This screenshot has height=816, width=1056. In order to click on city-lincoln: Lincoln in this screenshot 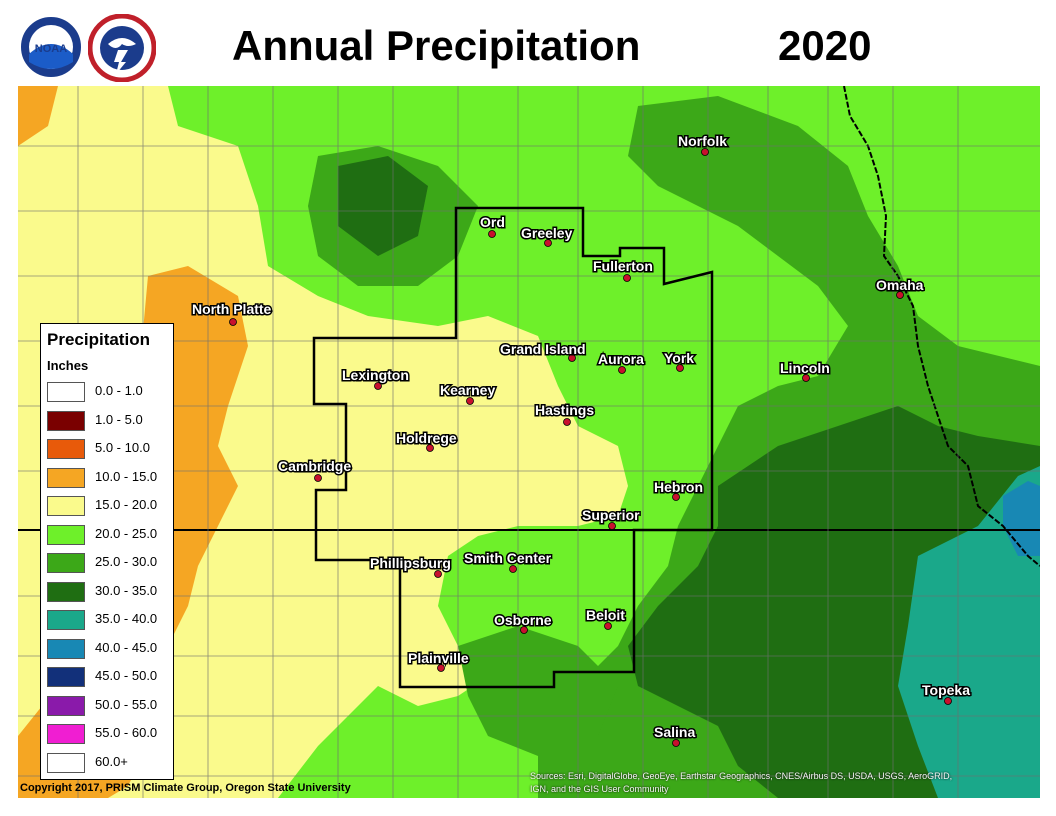, I will do `click(805, 370)`.